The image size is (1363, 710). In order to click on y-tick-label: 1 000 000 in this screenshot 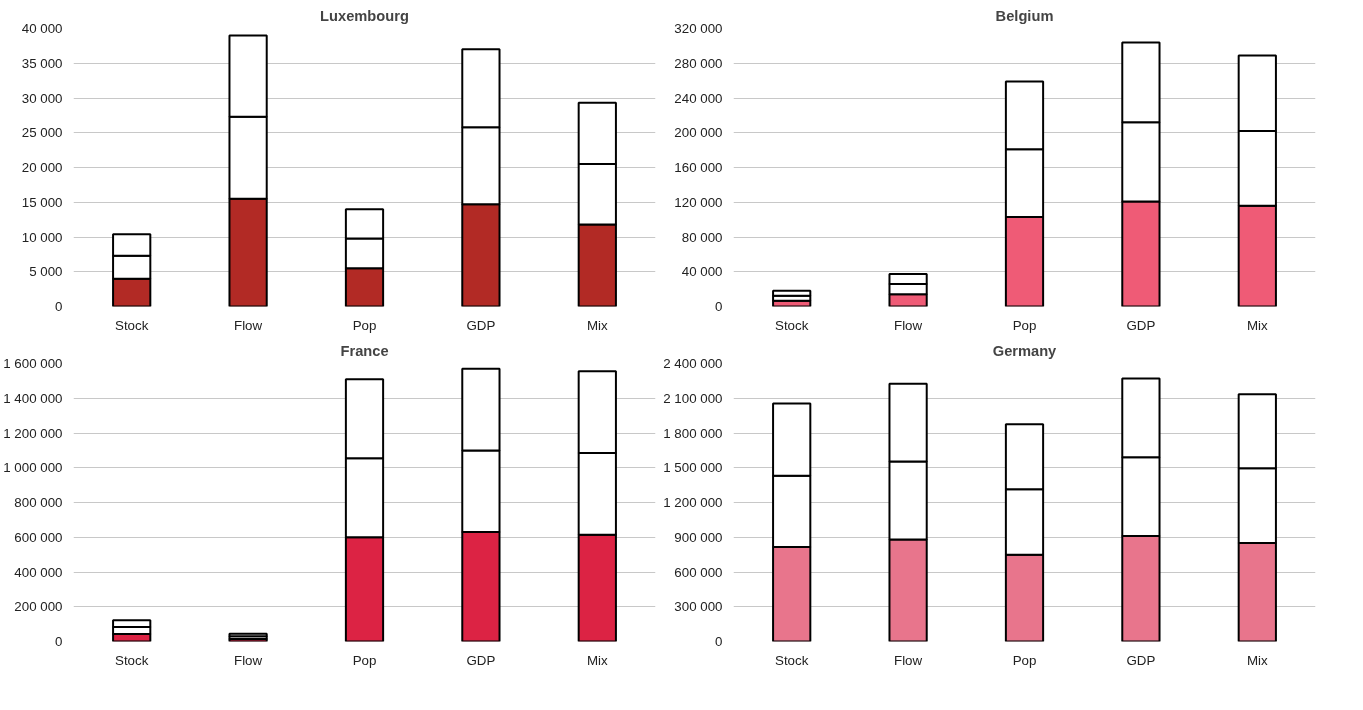, I will do `click(33, 468)`.